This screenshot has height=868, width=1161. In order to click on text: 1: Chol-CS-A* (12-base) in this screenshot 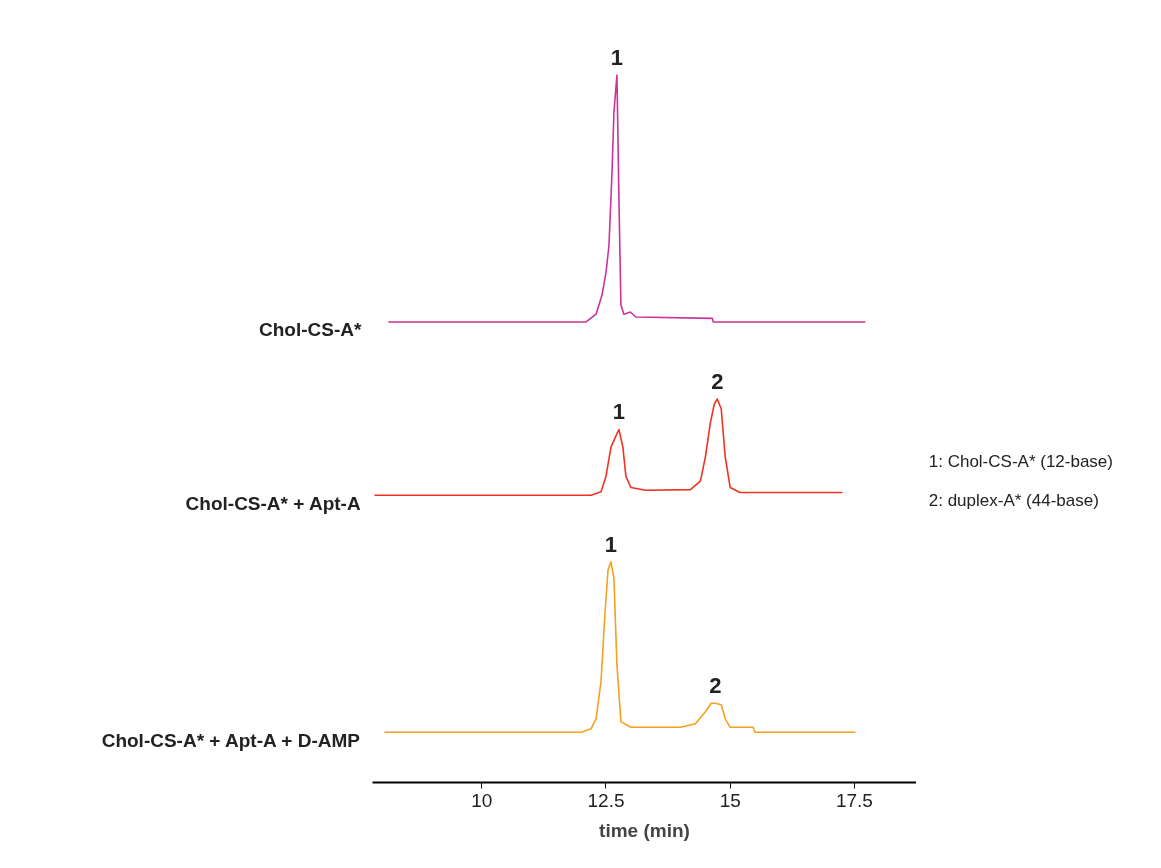, I will do `click(1020, 462)`.